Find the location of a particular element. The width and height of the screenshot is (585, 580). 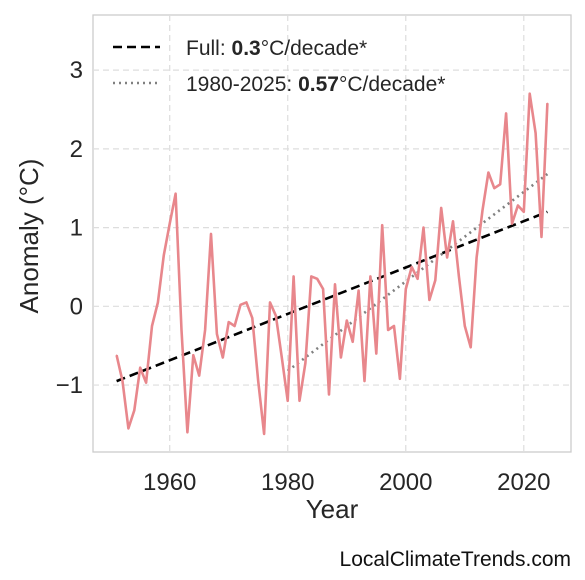

legend-recent-label: 1980-2025: 0.57°C/decade* is located at coordinates (315, 84).